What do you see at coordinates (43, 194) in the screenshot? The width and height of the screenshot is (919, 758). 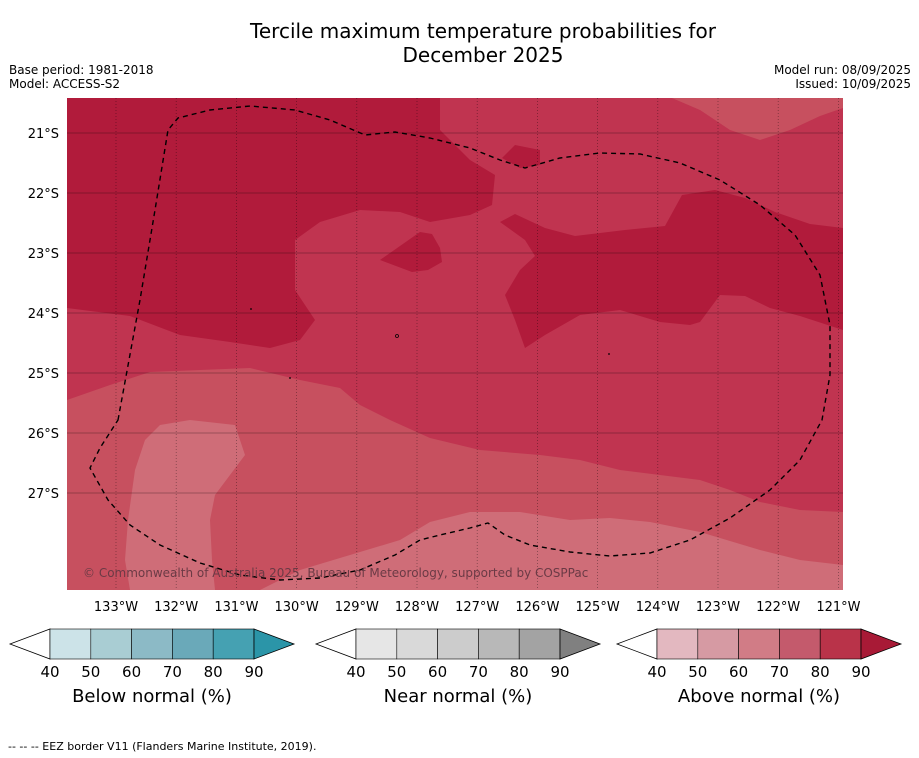 I see `lat-tick-label: 22°S` at bounding box center [43, 194].